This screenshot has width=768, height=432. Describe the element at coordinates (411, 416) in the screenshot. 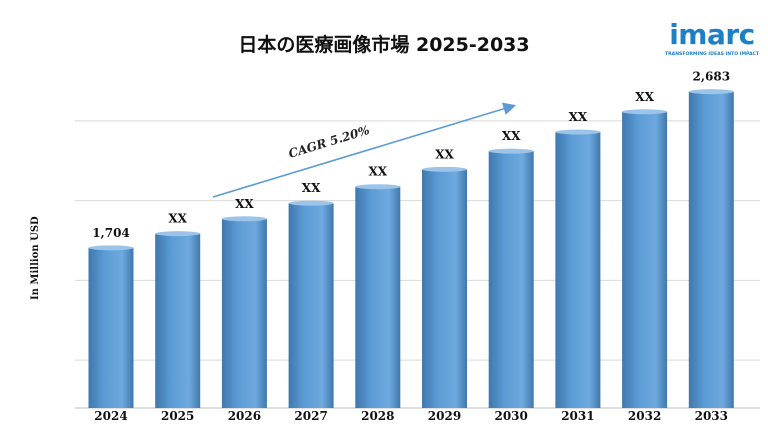

I see `x-tick-labels: 2024 2025 2026 2027 2028 2029 2030 2031 2032 2033` at that location.